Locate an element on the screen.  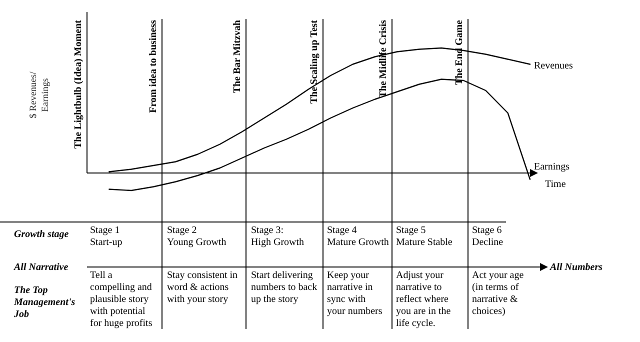
text: Stage 5 Mature Stable is located at coordinates (424, 236).